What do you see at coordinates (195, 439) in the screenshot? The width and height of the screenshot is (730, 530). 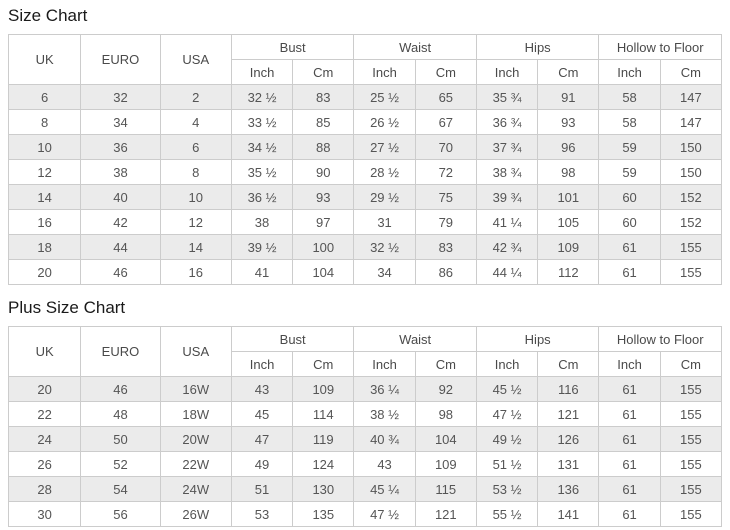 I see `table-cell: 20W` at bounding box center [195, 439].